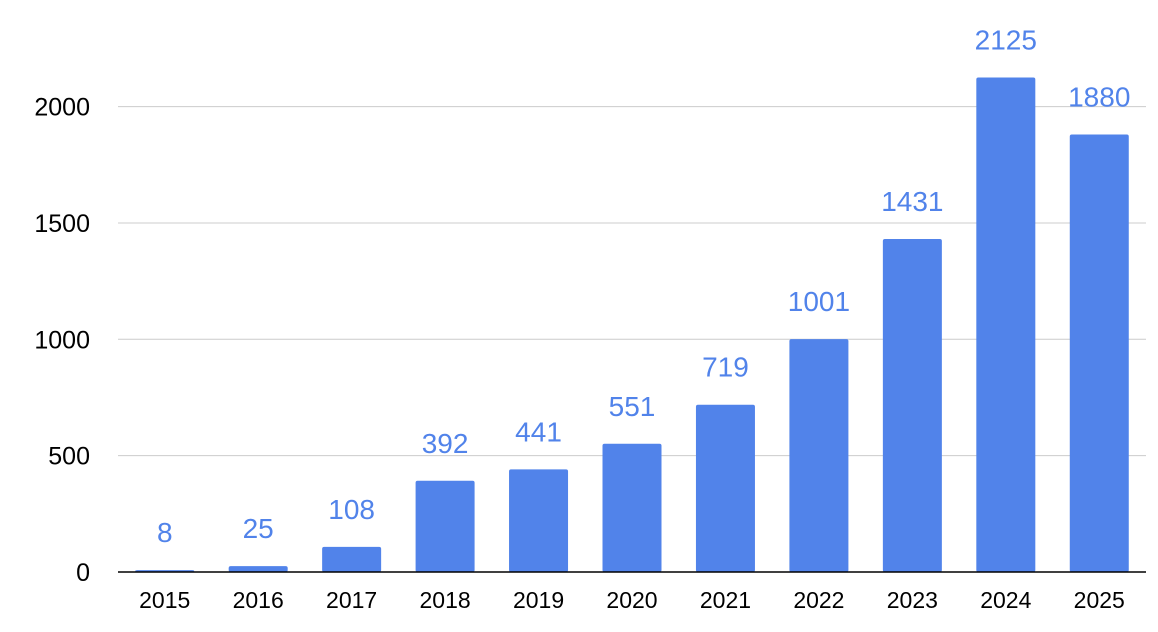 Image resolution: width=1158 pixels, height=632 pixels. What do you see at coordinates (725, 367) in the screenshot?
I see `data-label: 719` at bounding box center [725, 367].